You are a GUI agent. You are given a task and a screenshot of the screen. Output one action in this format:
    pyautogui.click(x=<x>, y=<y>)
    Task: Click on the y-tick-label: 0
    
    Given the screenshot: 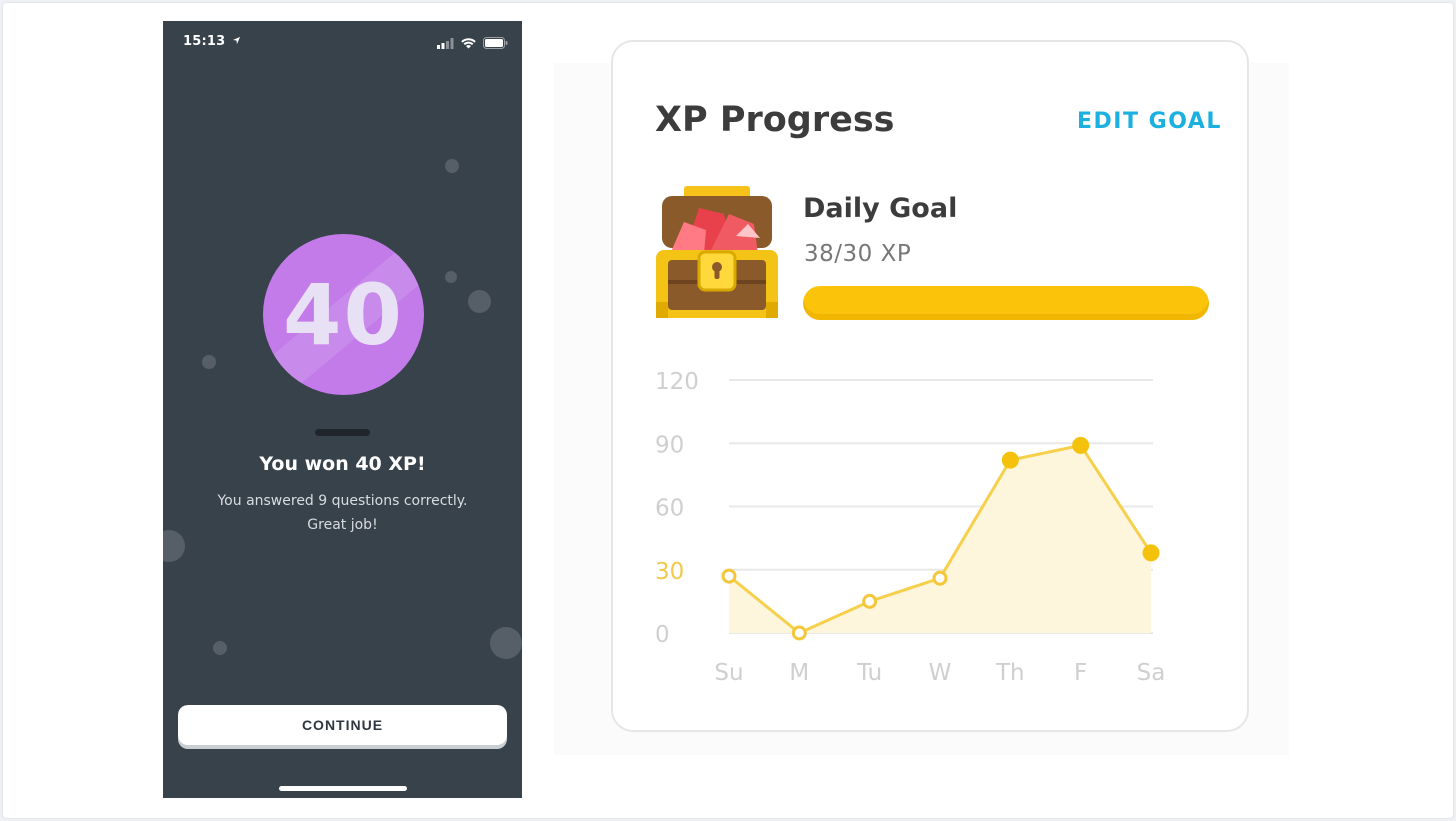 What is the action you would take?
    pyautogui.click(x=662, y=635)
    